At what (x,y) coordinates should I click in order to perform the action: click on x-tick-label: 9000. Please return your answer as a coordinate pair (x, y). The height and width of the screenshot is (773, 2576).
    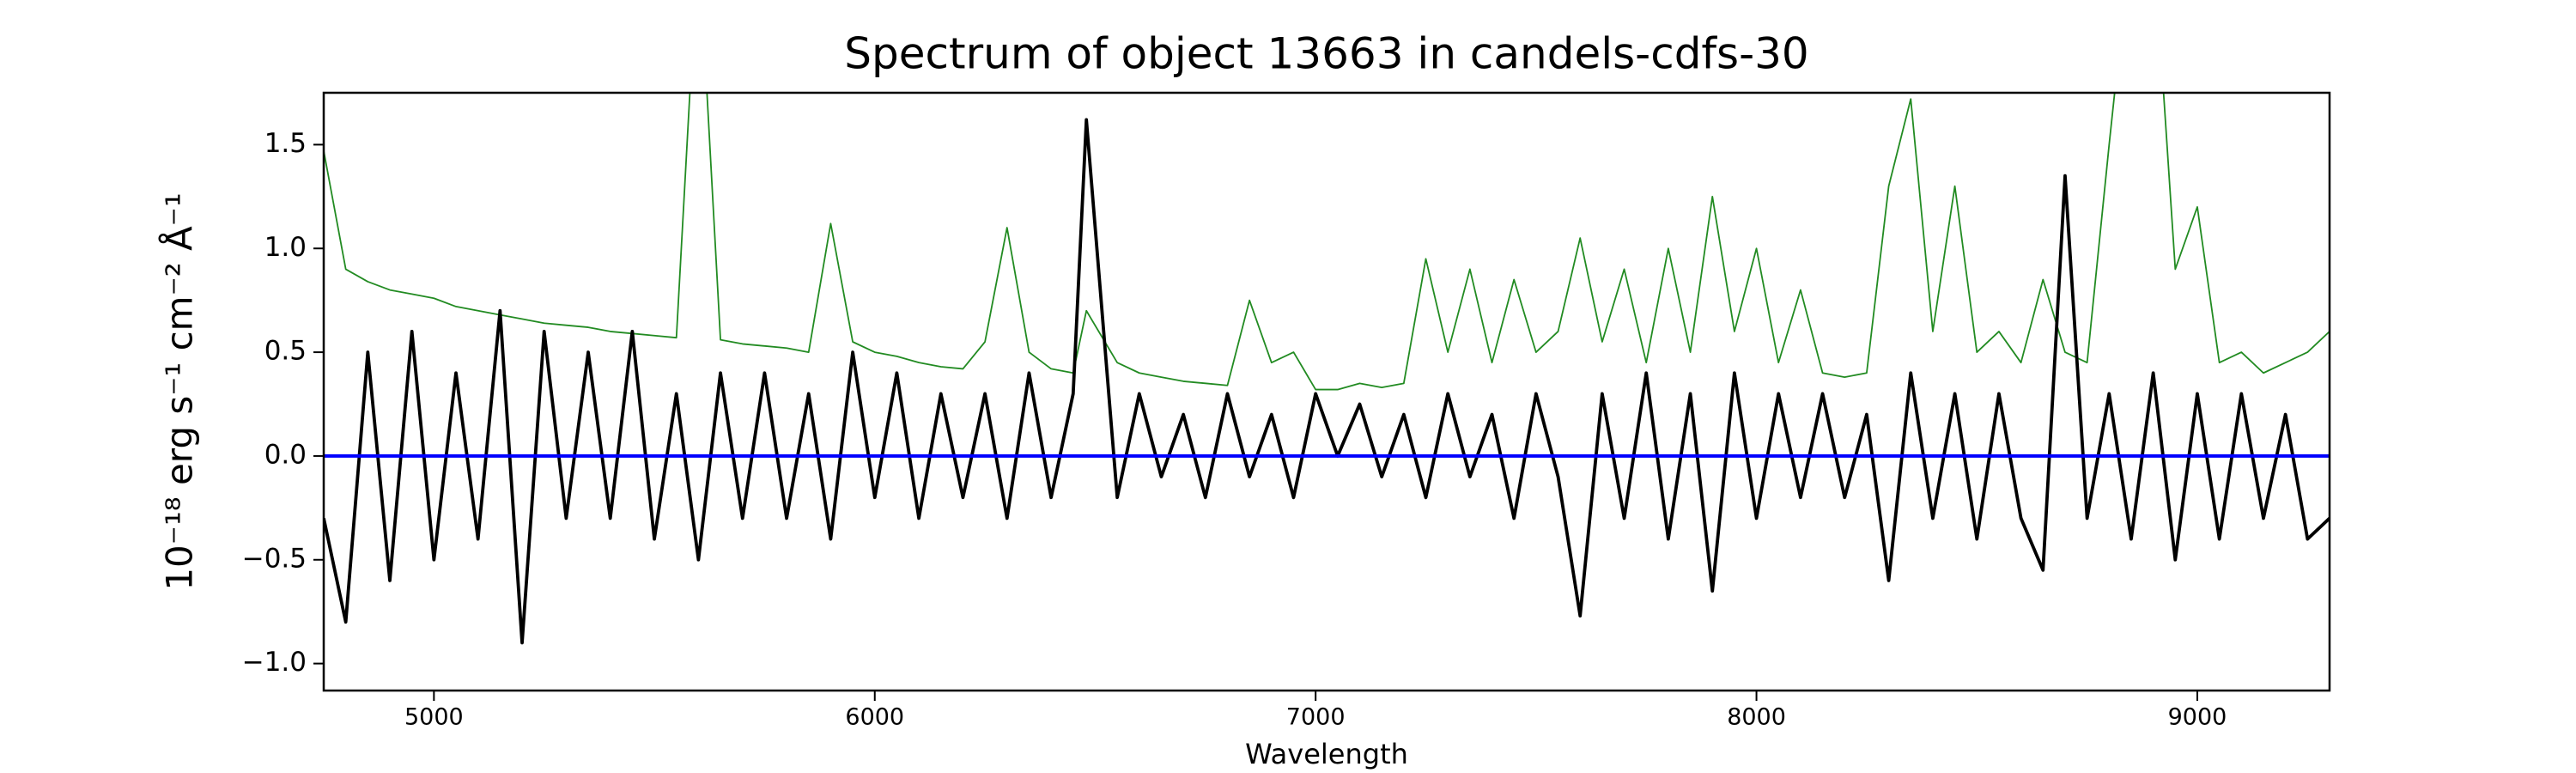
    Looking at the image, I should click on (2197, 717).